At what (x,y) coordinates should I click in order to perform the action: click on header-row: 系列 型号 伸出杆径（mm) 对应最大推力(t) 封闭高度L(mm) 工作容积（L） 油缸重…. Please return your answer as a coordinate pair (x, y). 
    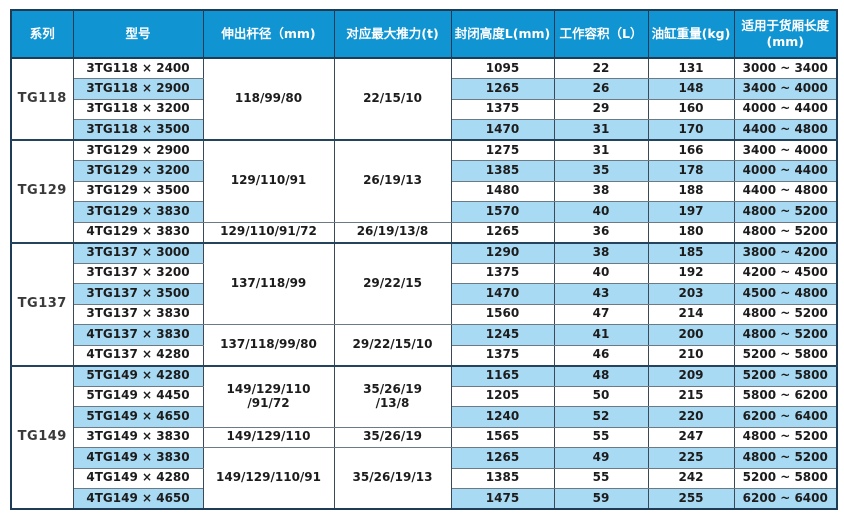
    Looking at the image, I should click on (424, 34).